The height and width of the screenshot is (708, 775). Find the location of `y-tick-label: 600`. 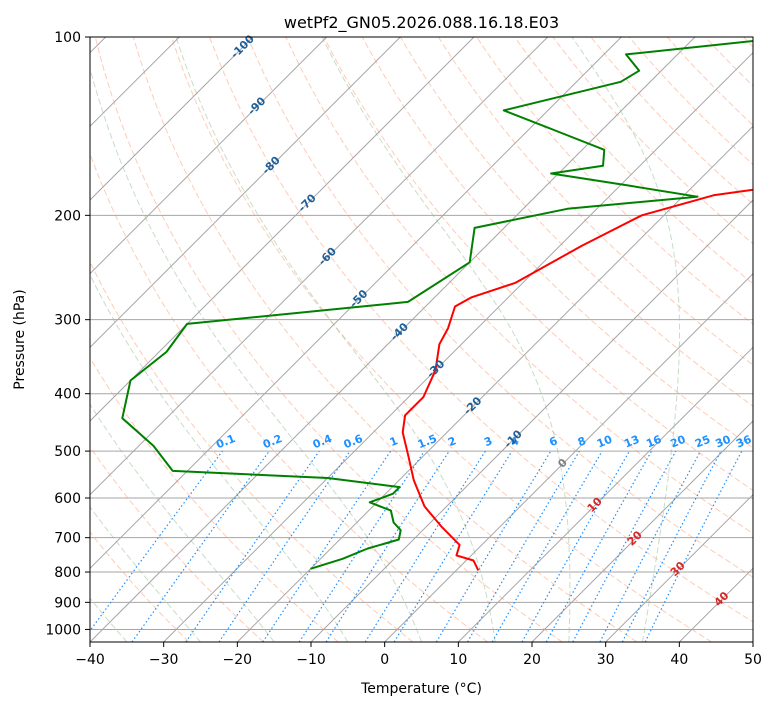

y-tick-label: 600 is located at coordinates (67, 499).